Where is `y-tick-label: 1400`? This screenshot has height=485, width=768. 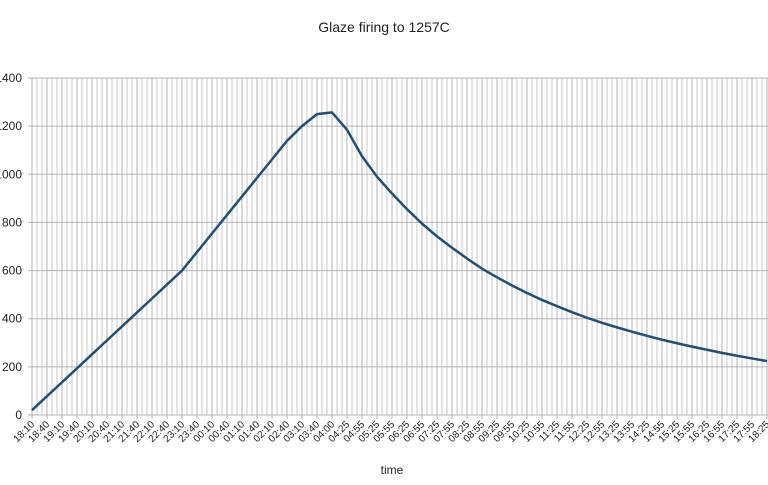 y-tick-label: 1400 is located at coordinates (11, 78).